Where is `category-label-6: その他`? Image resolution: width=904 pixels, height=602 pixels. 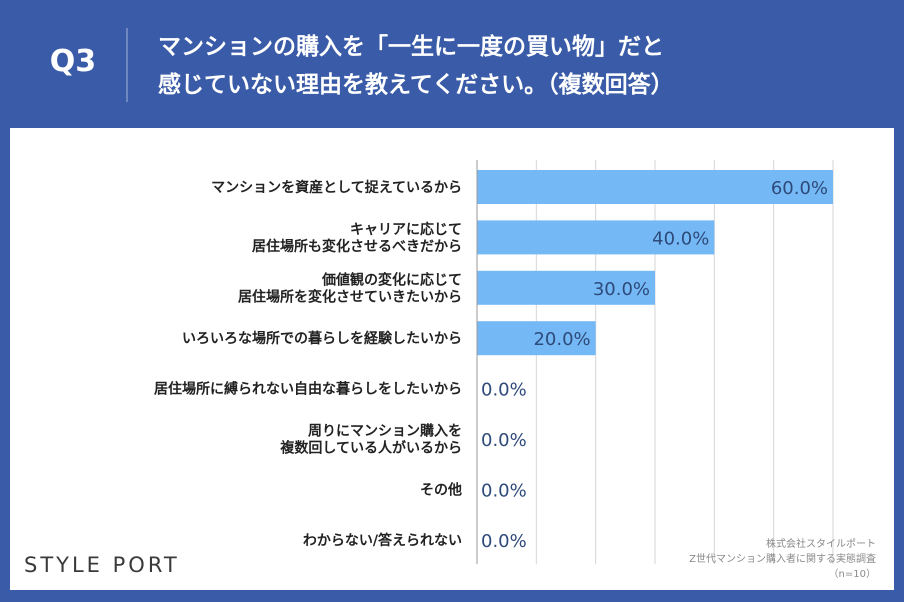
category-label-6: その他 is located at coordinates (441, 489).